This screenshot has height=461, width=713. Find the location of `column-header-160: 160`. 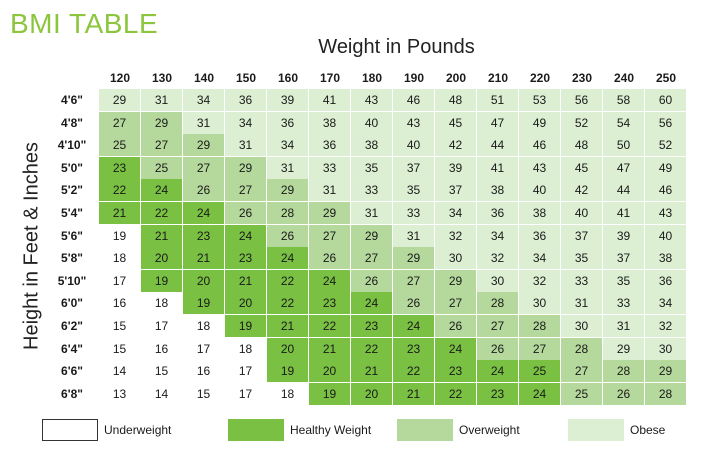

column-header-160: 160 is located at coordinates (288, 78).